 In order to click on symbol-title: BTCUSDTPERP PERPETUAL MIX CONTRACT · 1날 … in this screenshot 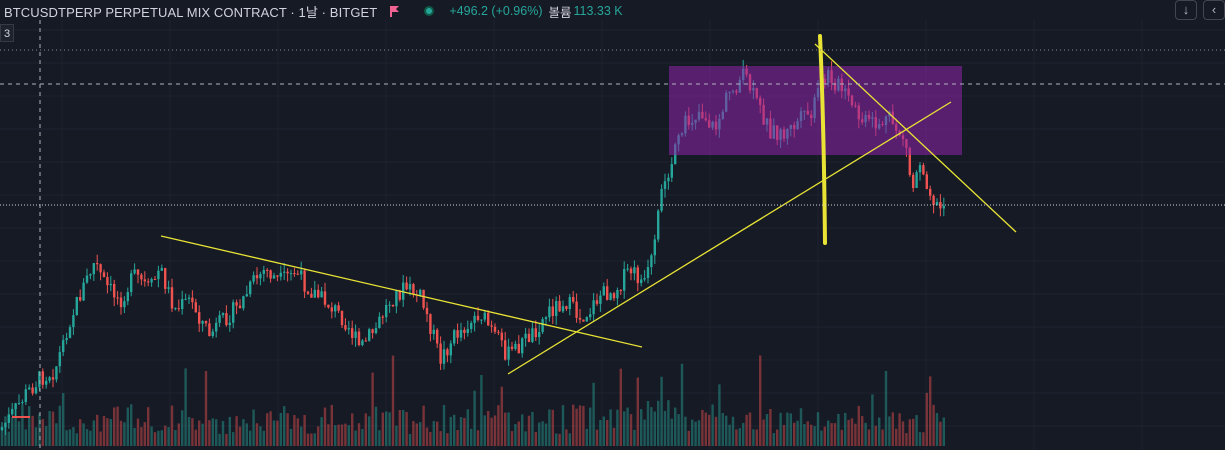, I will do `click(191, 12)`.